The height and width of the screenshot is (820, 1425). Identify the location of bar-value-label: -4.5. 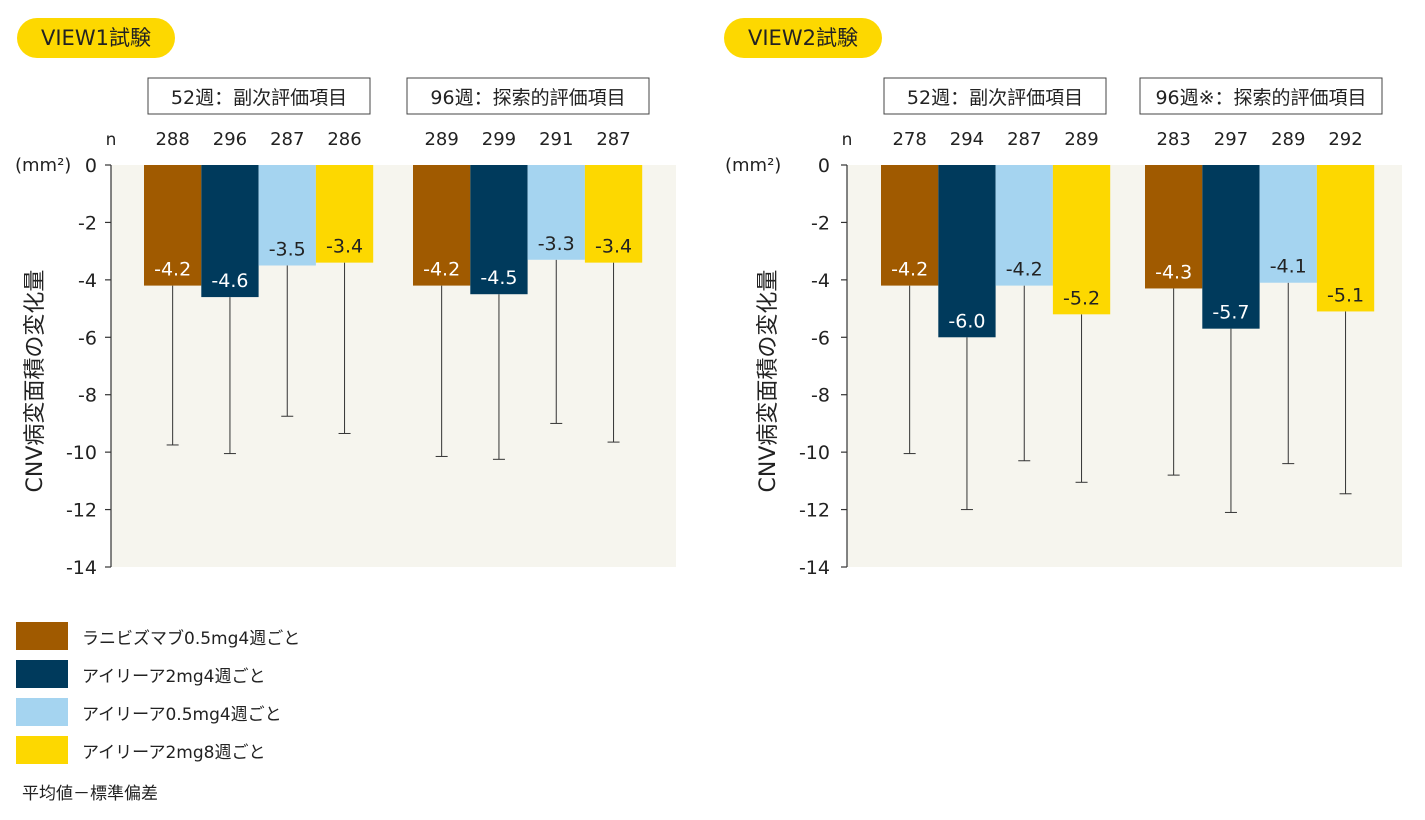
(498, 278).